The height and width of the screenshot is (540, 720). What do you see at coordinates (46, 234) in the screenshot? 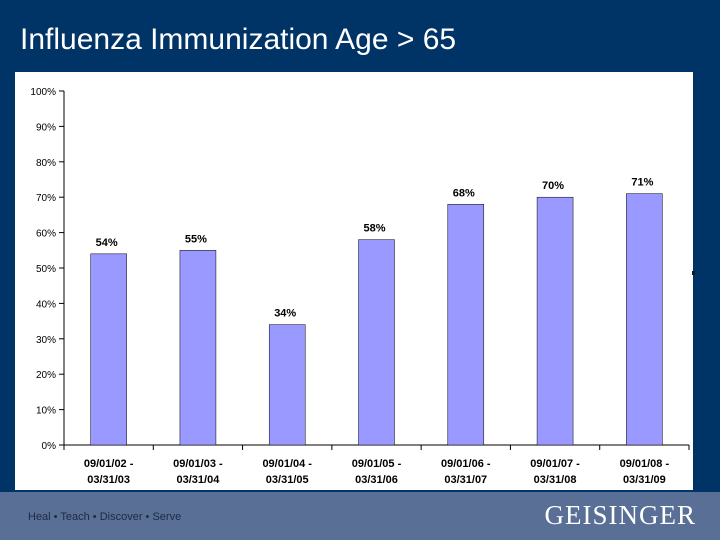
I see `y-tick-label: 60%` at bounding box center [46, 234].